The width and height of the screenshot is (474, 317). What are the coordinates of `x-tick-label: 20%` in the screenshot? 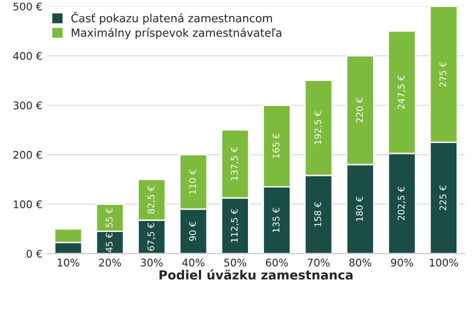 It's located at (110, 262).